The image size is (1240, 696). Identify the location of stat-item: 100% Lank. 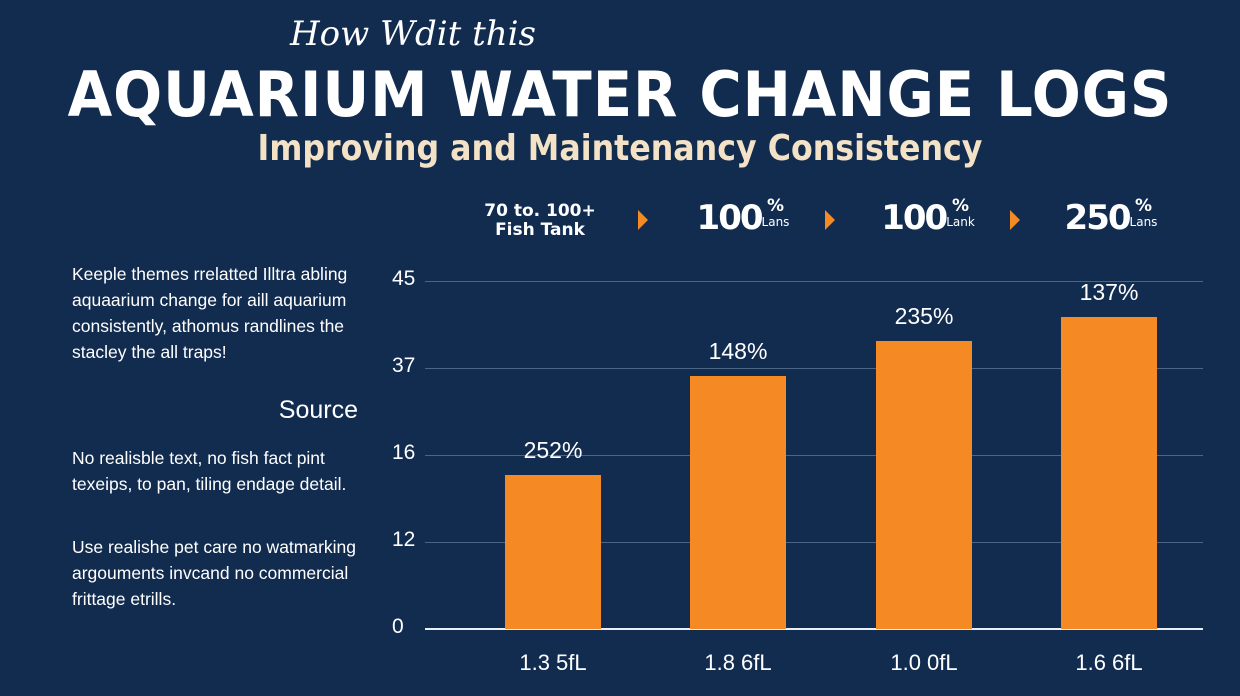
(928, 217).